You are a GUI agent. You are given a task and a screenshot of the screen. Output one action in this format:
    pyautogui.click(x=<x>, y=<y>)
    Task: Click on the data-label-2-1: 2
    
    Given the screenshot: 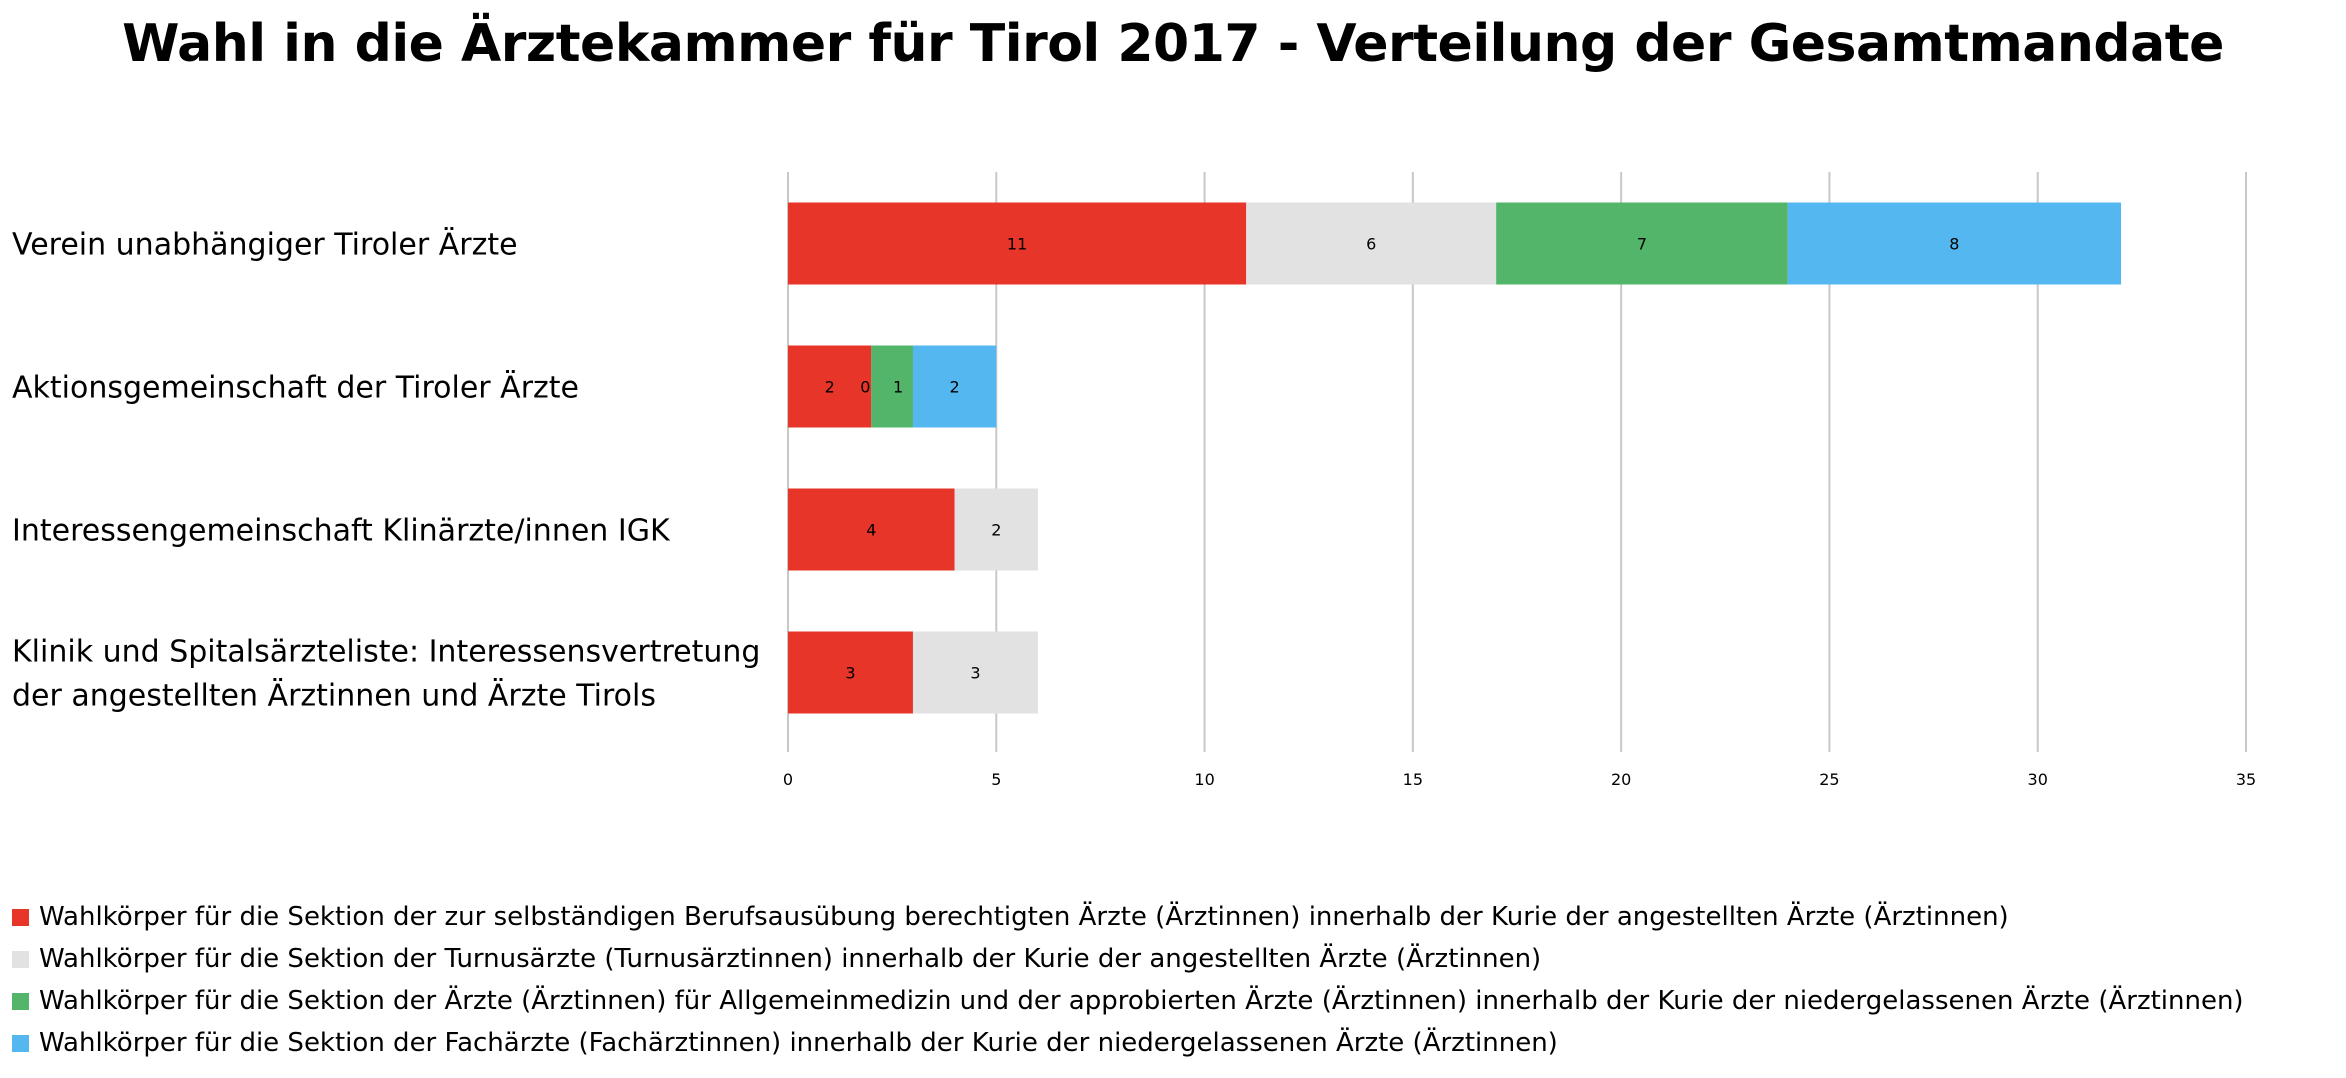 What is the action you would take?
    pyautogui.click(x=830, y=387)
    